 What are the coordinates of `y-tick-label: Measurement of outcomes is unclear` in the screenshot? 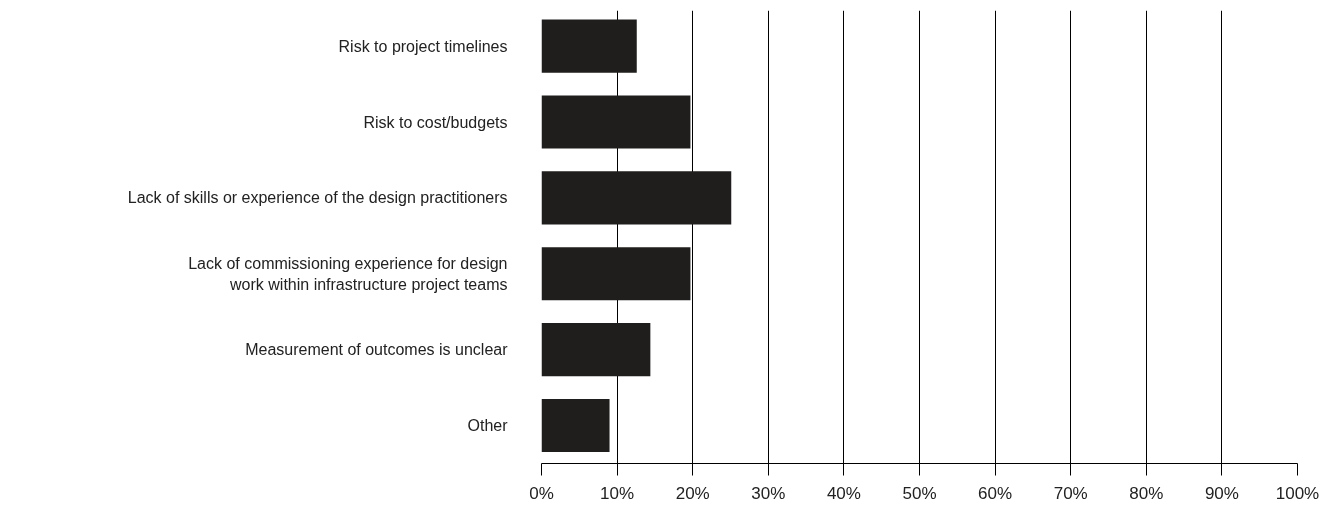 It's located at (377, 350).